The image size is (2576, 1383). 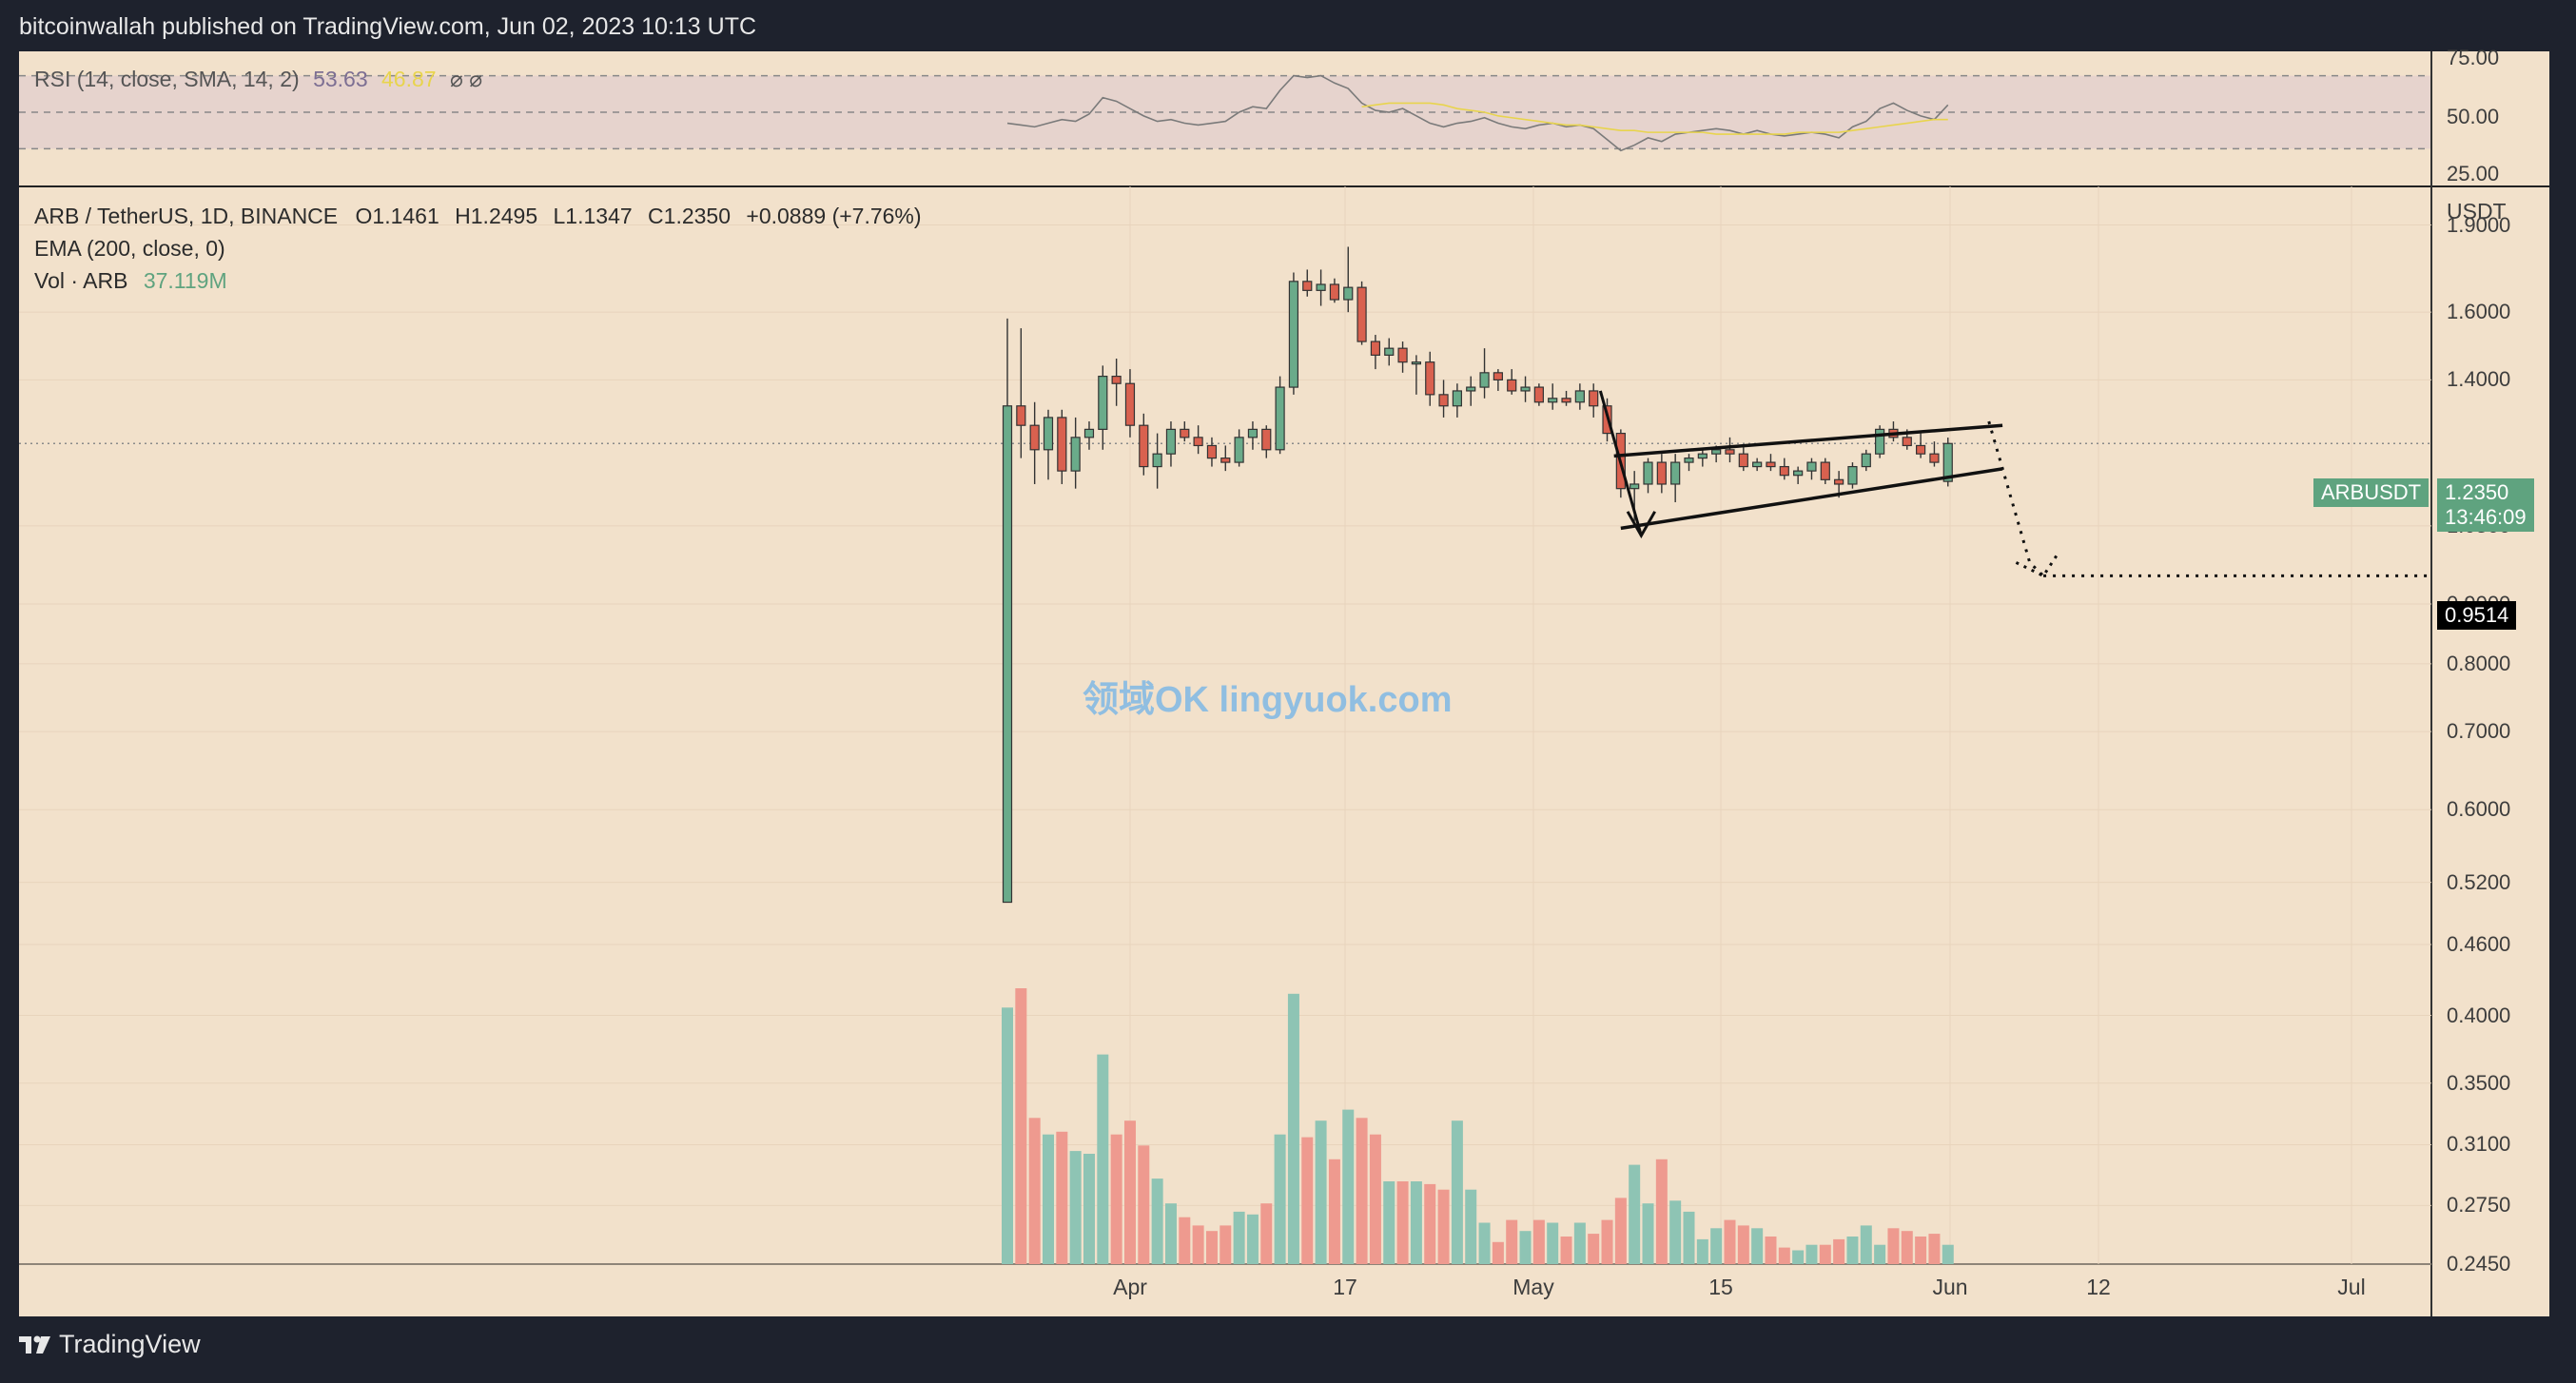 I want to click on volume-legend-label: Vol · ARB, so click(x=81, y=280).